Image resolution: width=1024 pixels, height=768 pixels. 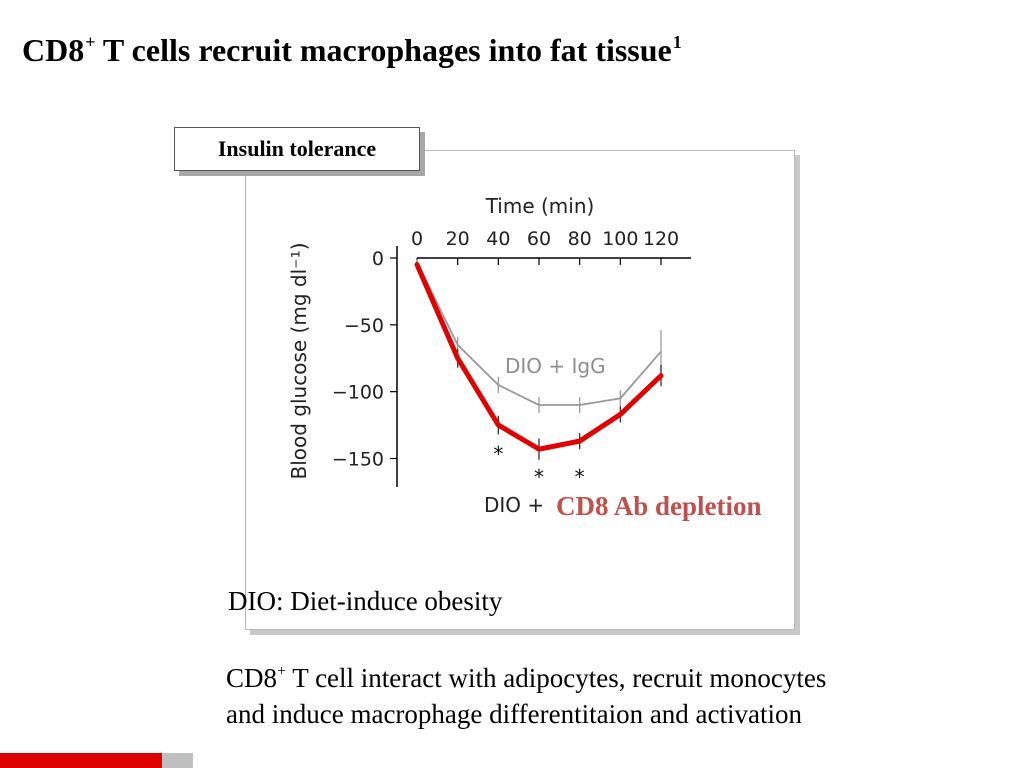 I want to click on title-superscript: +, so click(x=90, y=42).